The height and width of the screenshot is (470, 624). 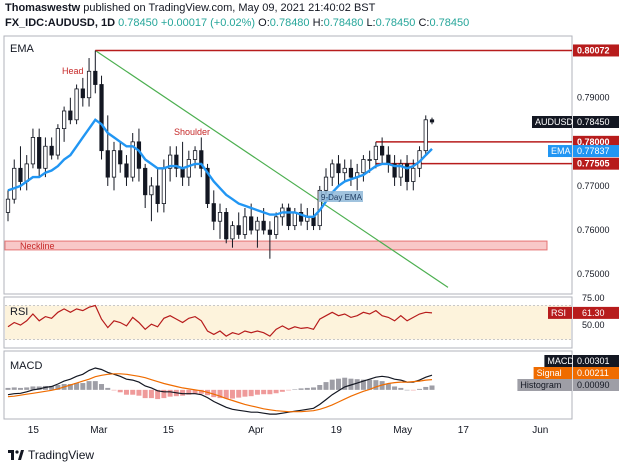 What do you see at coordinates (264, 23) in the screenshot?
I see `open-label: O:` at bounding box center [264, 23].